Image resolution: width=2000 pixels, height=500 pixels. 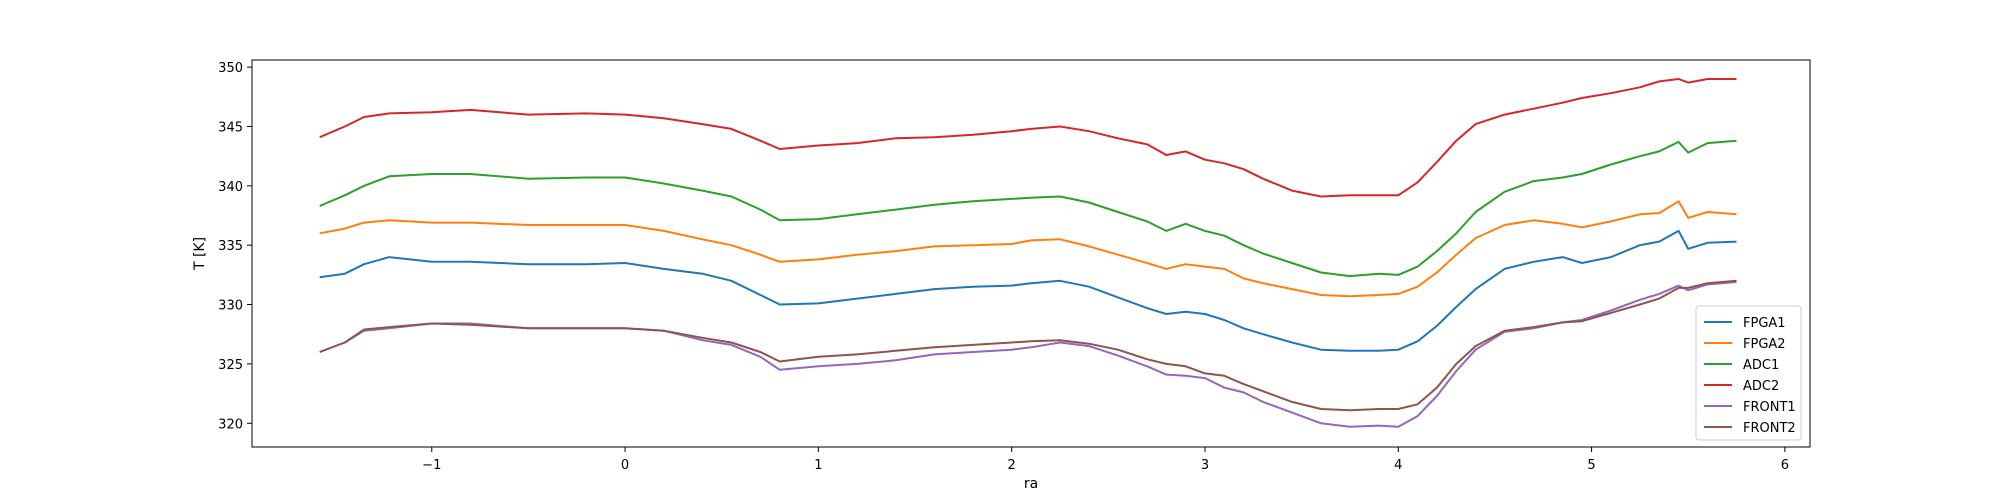 What do you see at coordinates (1012, 465) in the screenshot?
I see `x-tick-label: 2` at bounding box center [1012, 465].